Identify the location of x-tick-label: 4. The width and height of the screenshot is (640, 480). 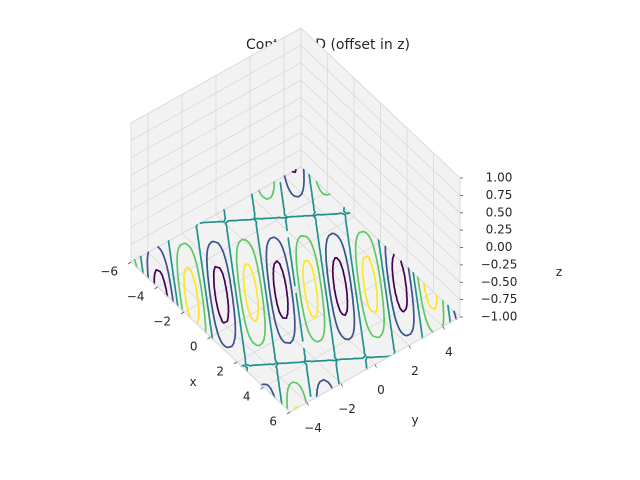
(247, 397).